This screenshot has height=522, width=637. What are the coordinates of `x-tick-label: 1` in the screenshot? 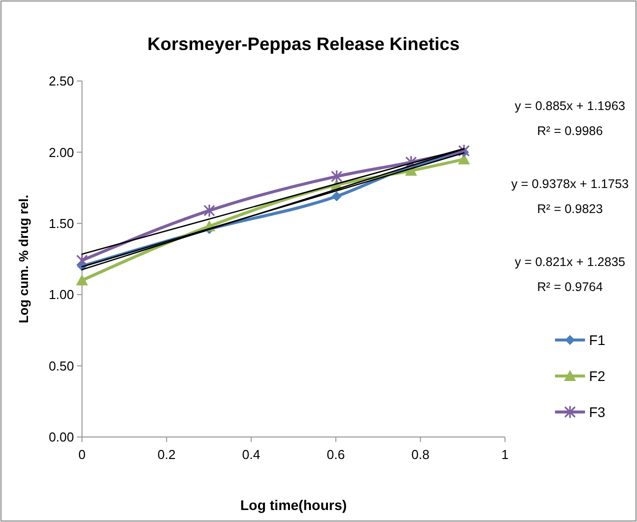 It's located at (505, 454).